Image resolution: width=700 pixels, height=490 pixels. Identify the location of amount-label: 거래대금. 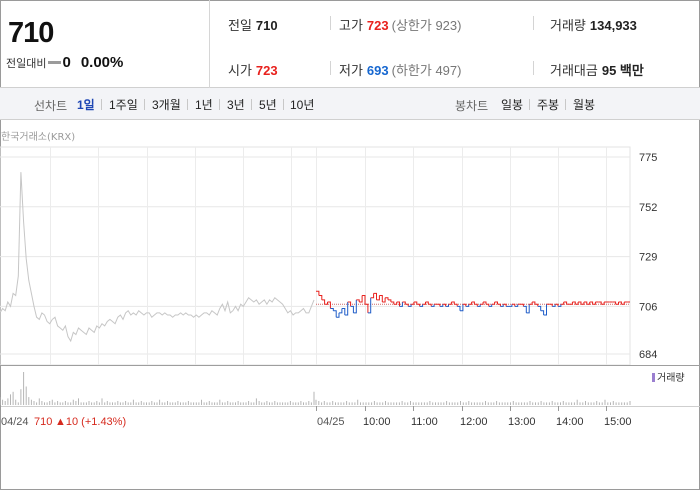
(574, 70).